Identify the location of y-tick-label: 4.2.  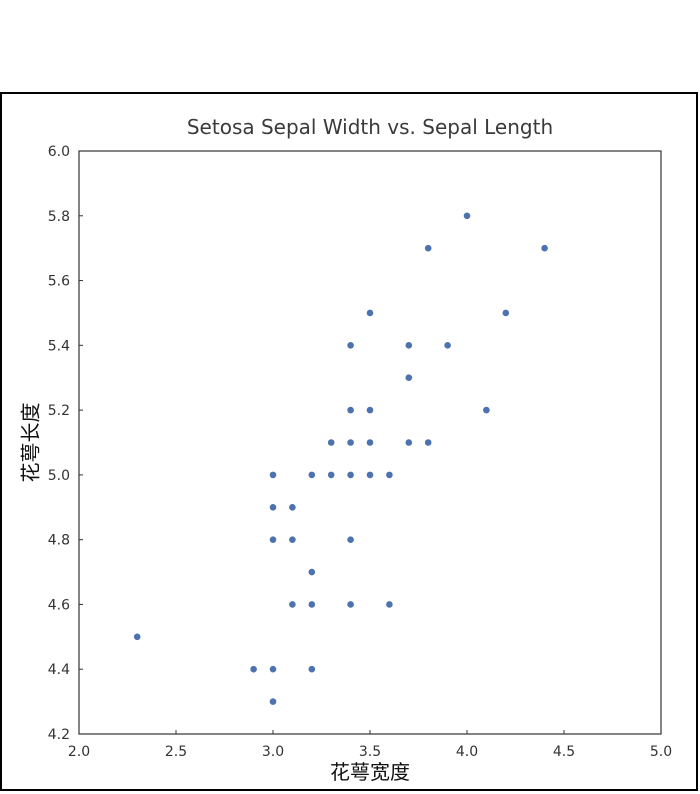
(59, 735).